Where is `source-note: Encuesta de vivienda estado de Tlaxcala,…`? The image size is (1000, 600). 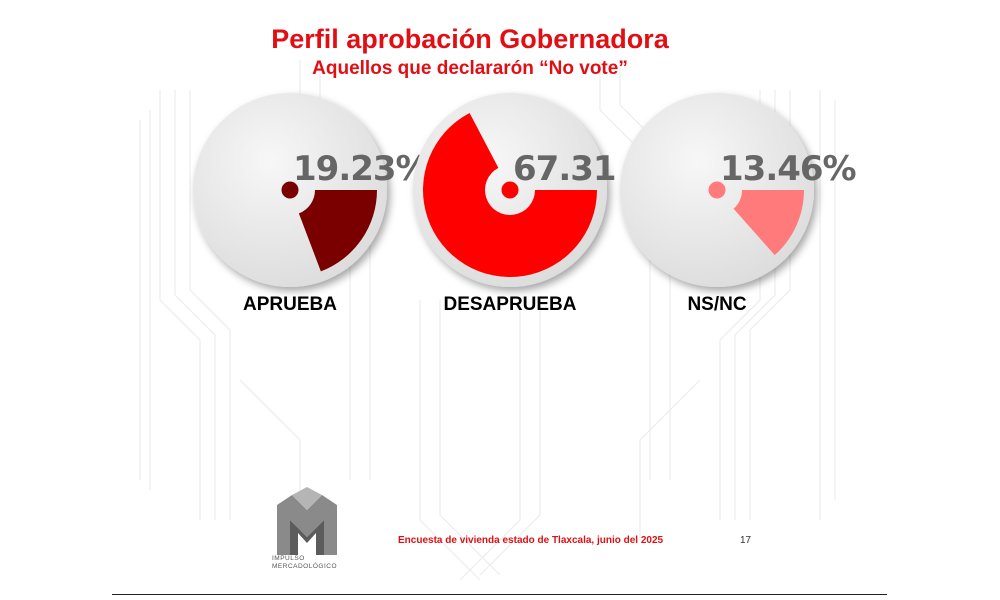
source-note: Encuesta de vivienda estado de Tlaxcala,… is located at coordinates (531, 540).